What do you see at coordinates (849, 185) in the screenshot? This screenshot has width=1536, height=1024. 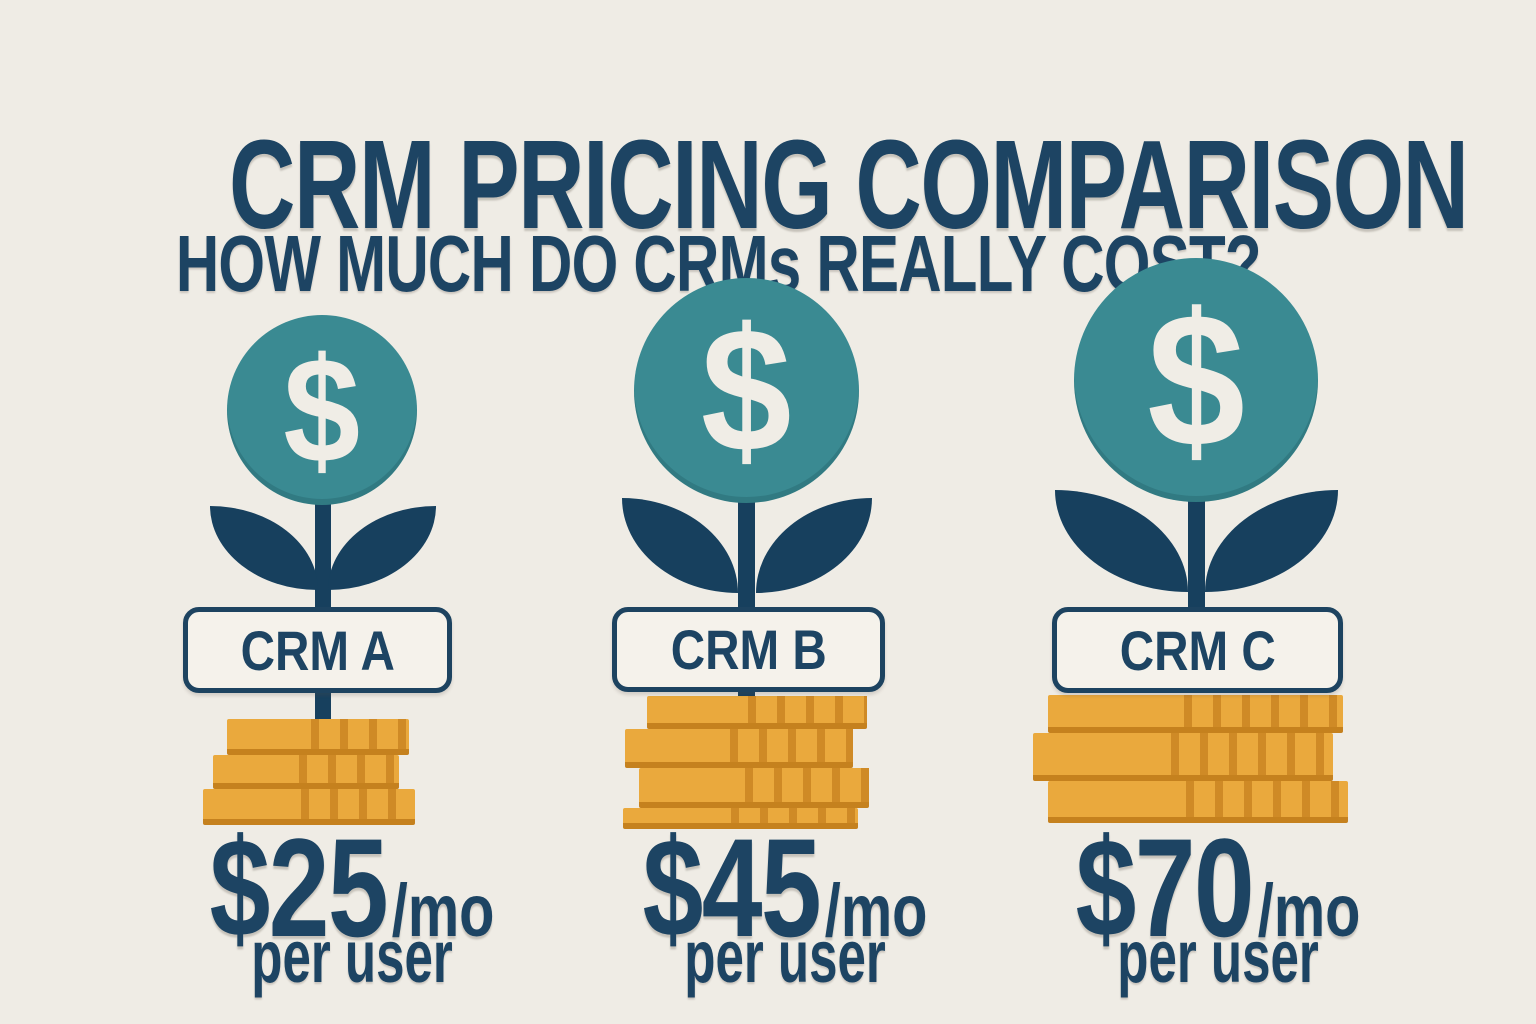 I see `page-title-text: CRM PRICING COMPARISON` at bounding box center [849, 185].